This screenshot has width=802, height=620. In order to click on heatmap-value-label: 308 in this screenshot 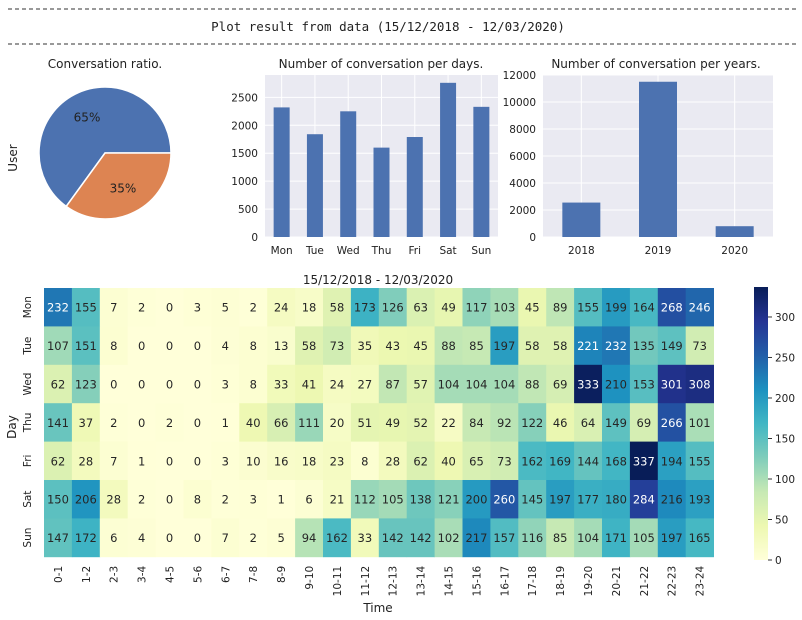, I will do `click(700, 385)`.